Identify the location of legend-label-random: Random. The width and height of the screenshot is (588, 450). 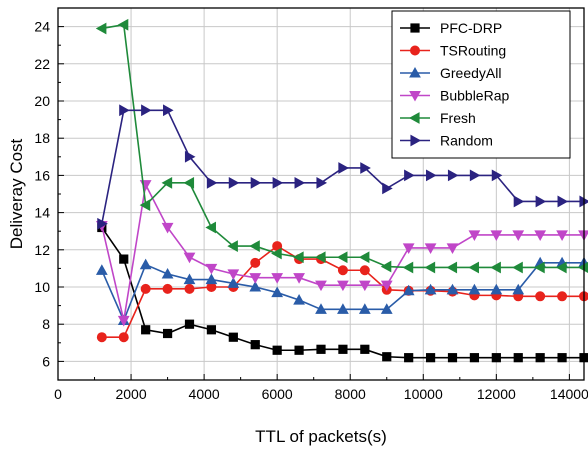
(466, 141).